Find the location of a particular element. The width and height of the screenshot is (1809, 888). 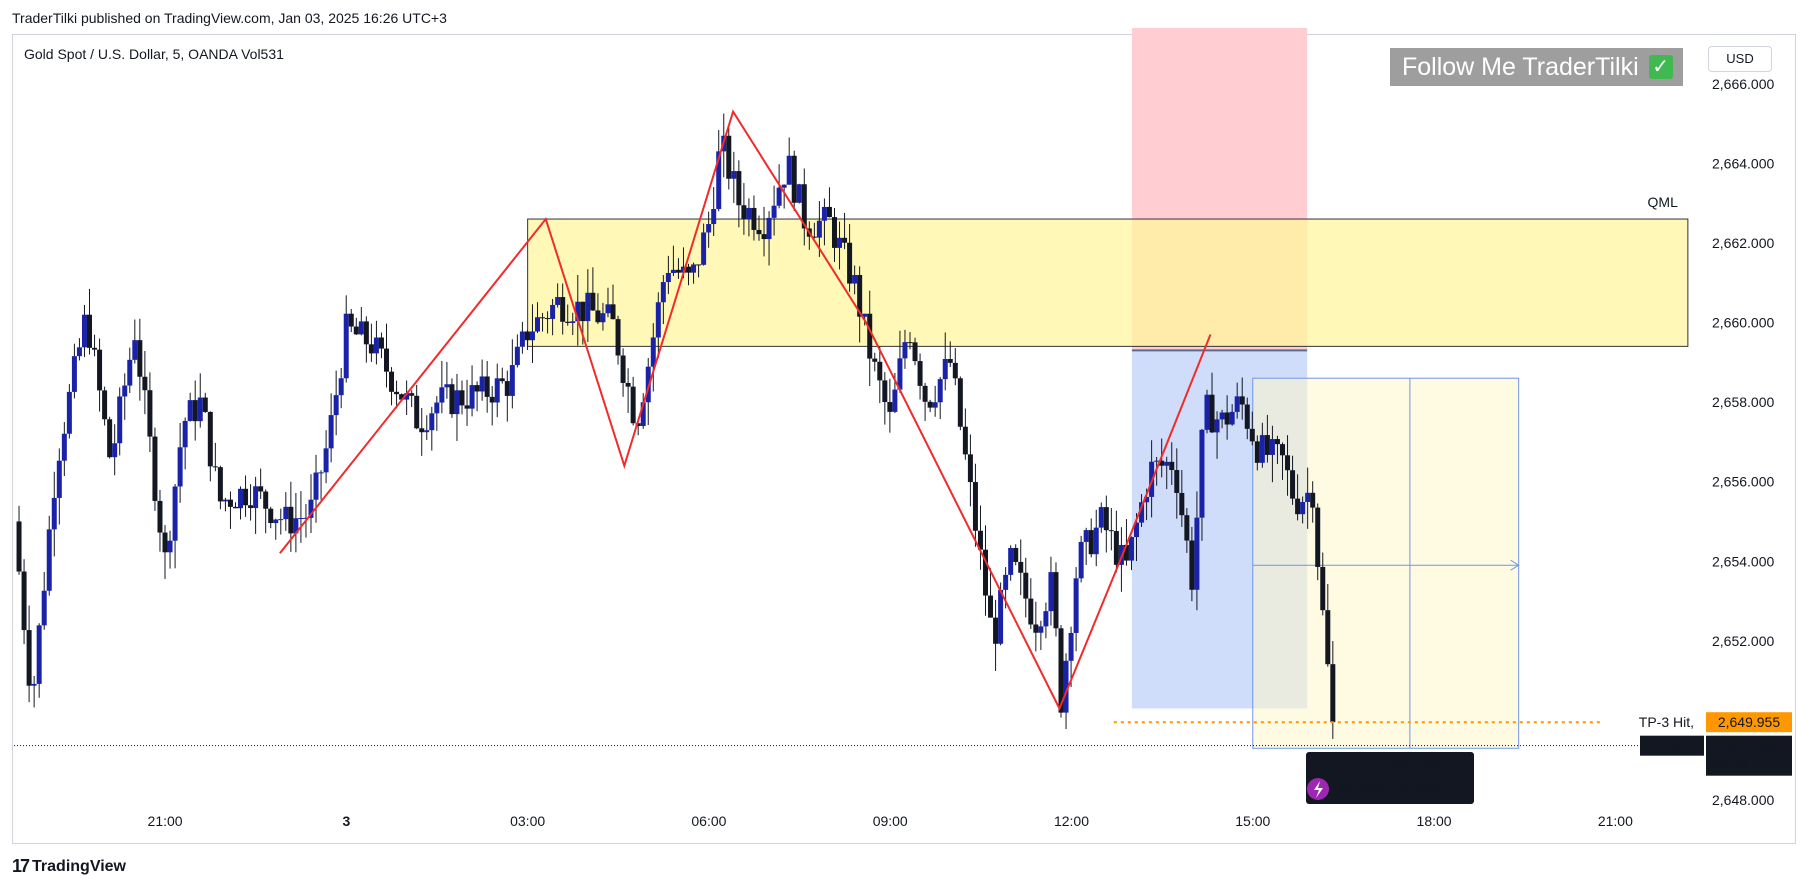

tp-price-badge is located at coordinates (1749, 722).